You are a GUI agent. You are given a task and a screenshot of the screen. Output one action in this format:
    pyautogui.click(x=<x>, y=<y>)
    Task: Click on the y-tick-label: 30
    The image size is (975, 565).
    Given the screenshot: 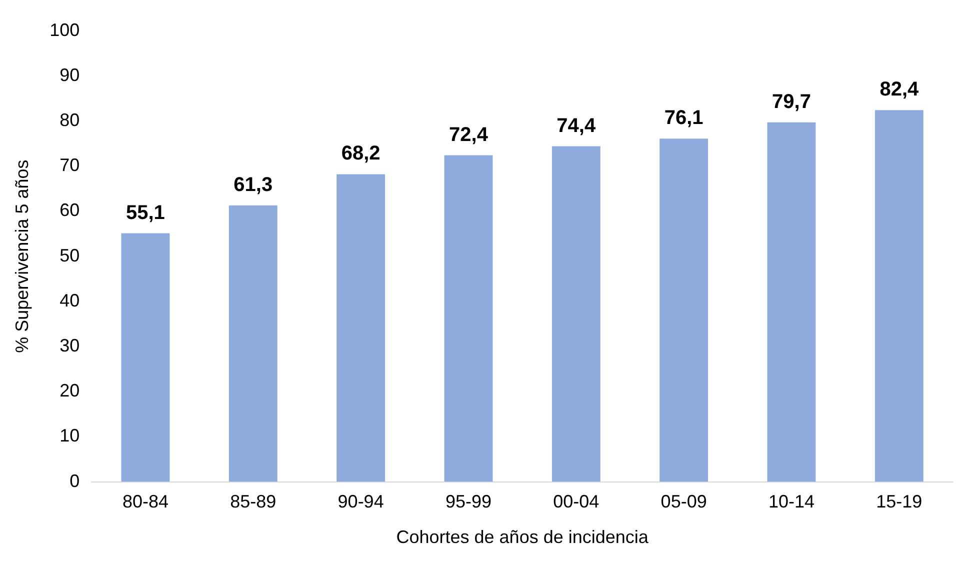 What is the action you would take?
    pyautogui.click(x=70, y=345)
    